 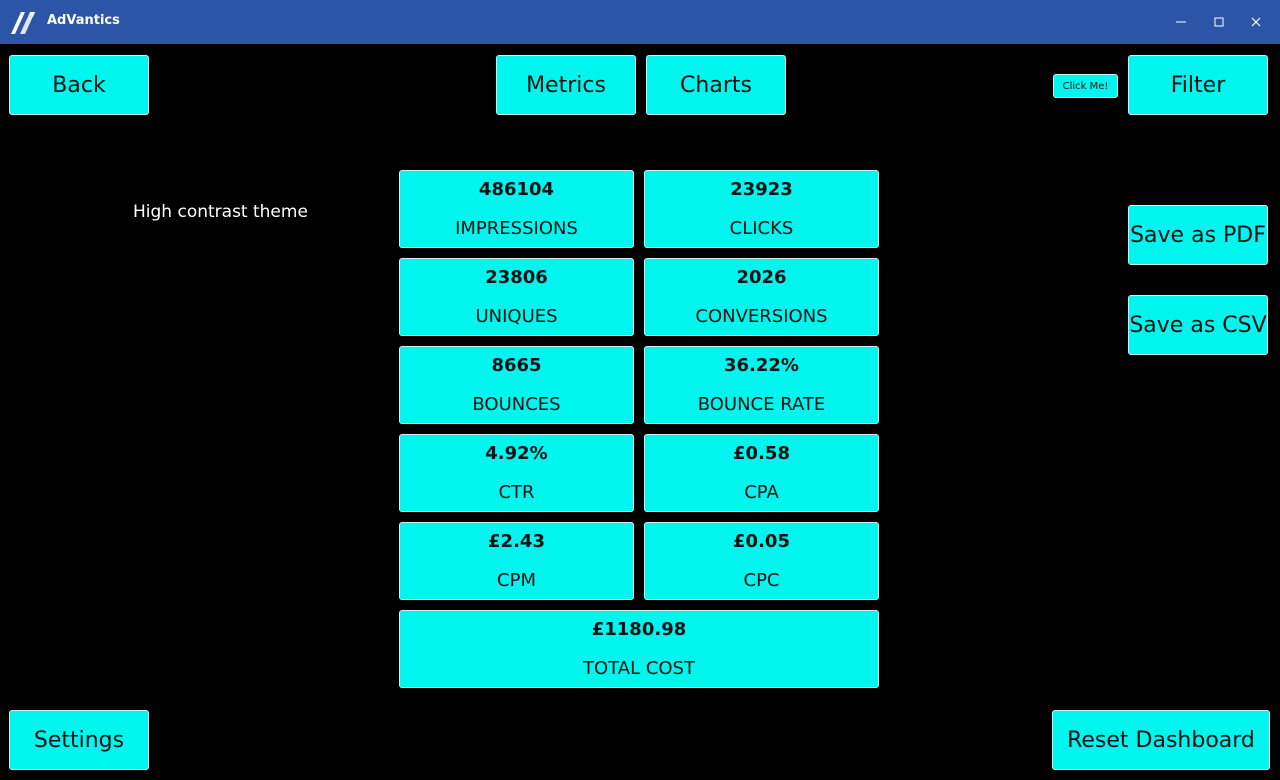 What do you see at coordinates (516, 297) in the screenshot?
I see `metric-tile-uniques: 23806 UNIQUES` at bounding box center [516, 297].